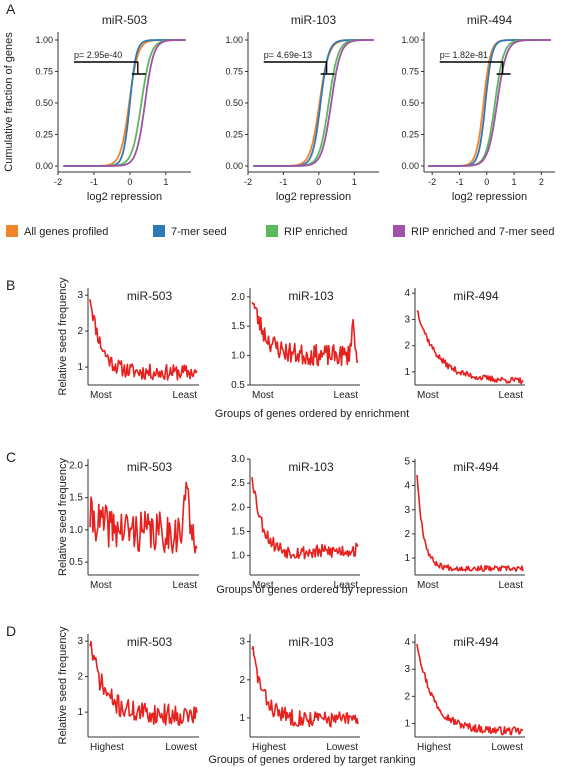 The image size is (566, 767). What do you see at coordinates (242, 680) in the screenshot?
I see `y-tick-label-d2-1: 2` at bounding box center [242, 680].